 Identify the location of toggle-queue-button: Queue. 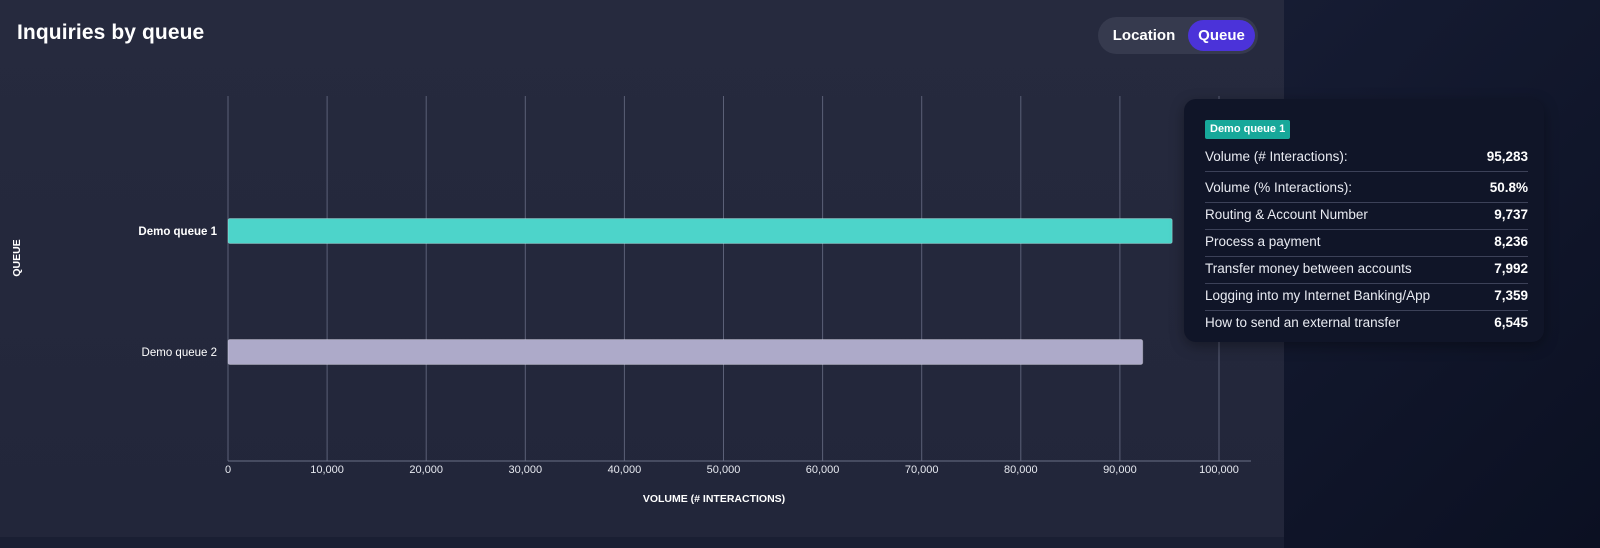
(1221, 35).